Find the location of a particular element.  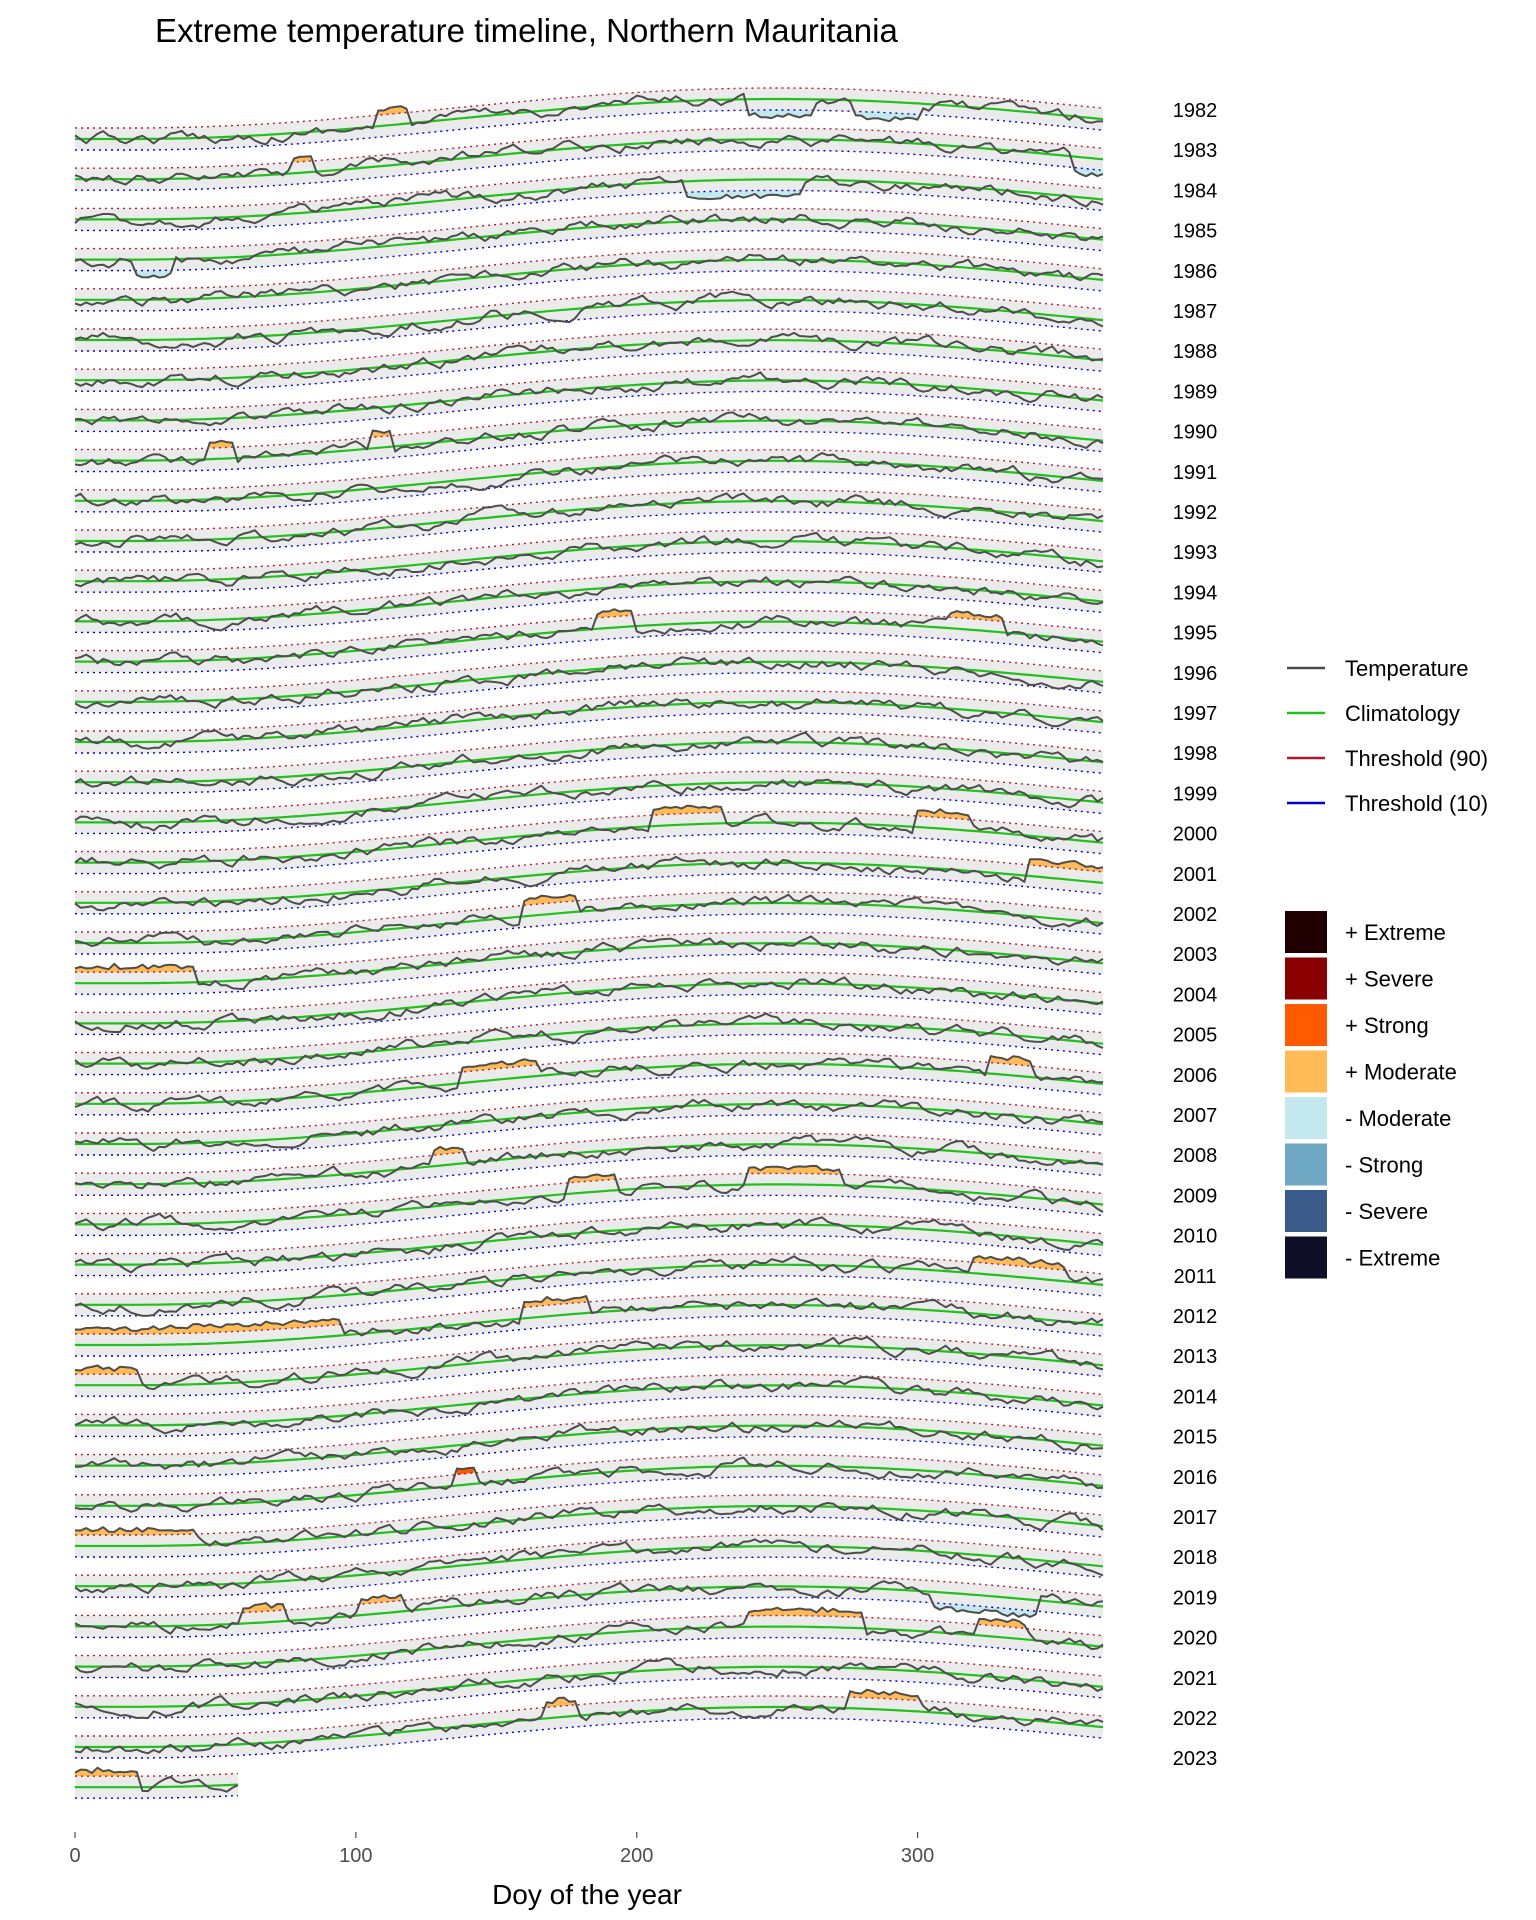

ridge-2003 is located at coordinates (589, 963).